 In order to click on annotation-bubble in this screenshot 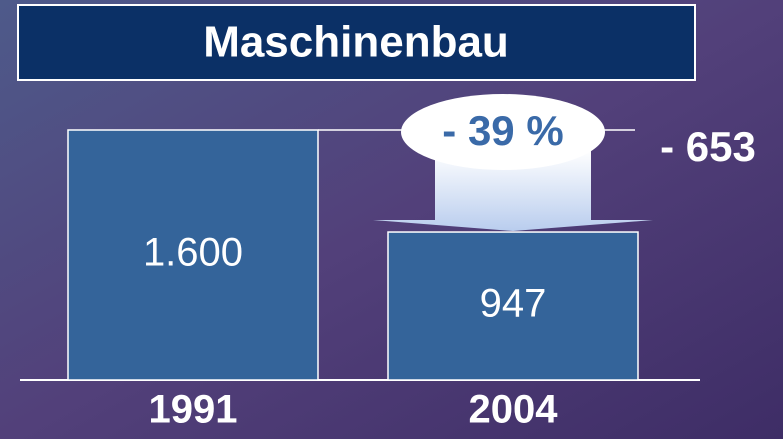, I will do `click(503, 132)`.